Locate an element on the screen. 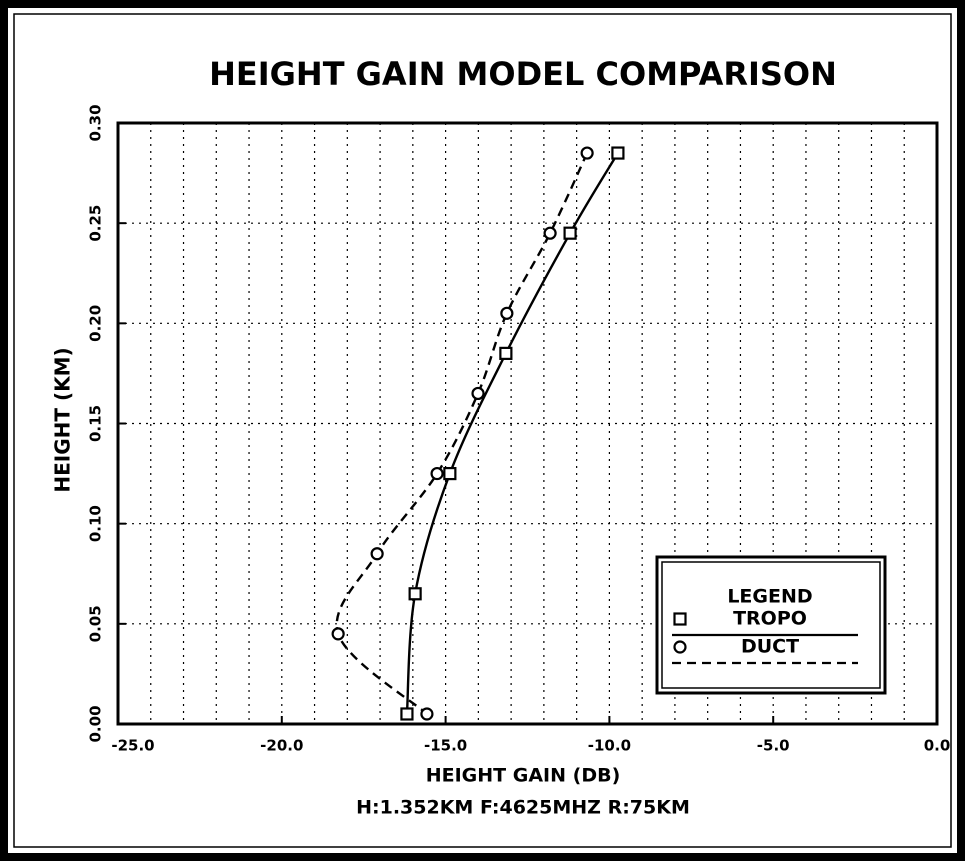  chart-title: HEIGHT GAIN MODEL COMPARISON is located at coordinates (523, 74).